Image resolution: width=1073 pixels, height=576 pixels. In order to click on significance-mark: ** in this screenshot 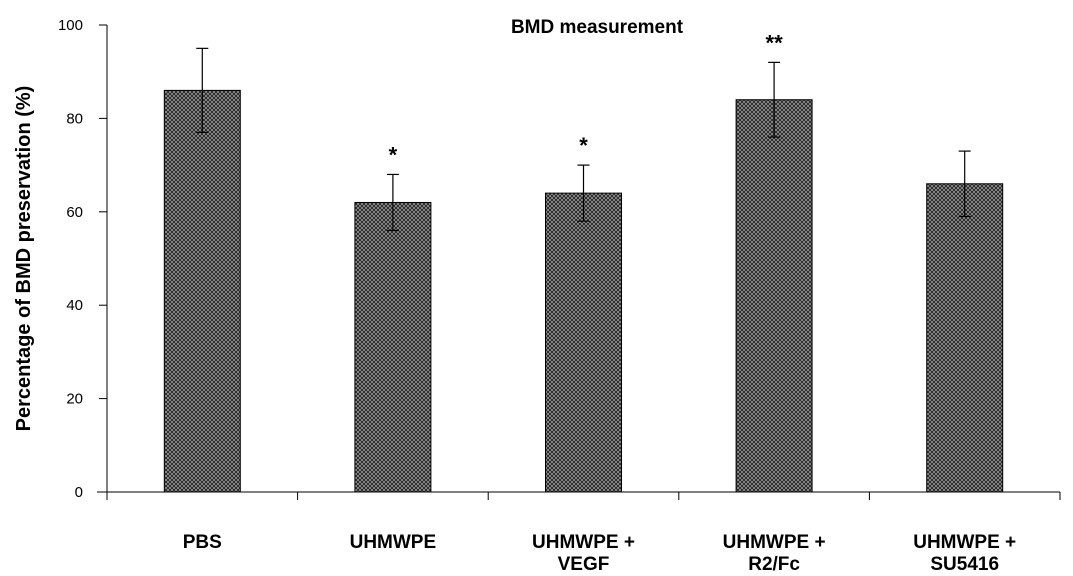, I will do `click(775, 42)`.